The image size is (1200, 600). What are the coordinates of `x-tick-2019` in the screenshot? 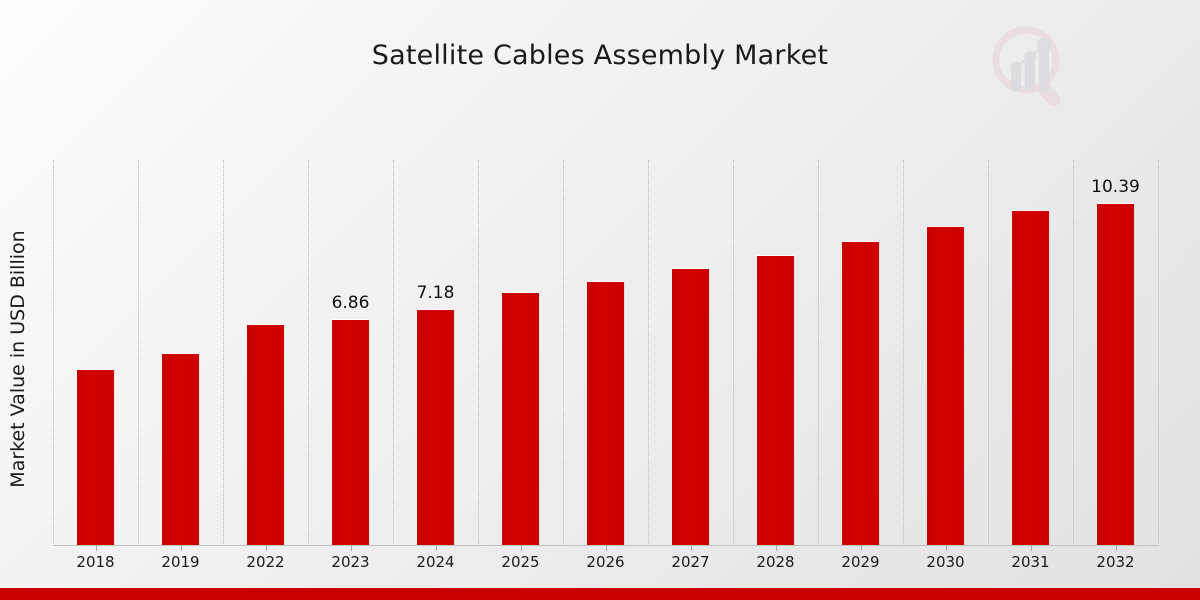 It's located at (181, 548).